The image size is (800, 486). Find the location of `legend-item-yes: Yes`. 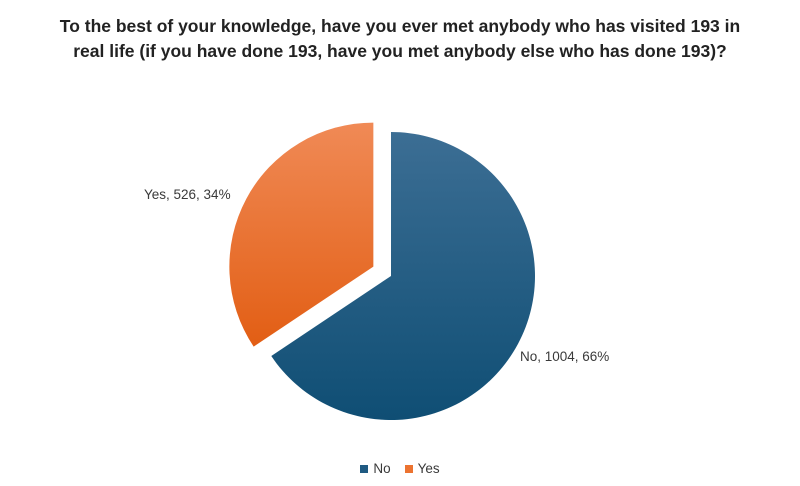

legend-item-yes: Yes is located at coordinates (422, 468).